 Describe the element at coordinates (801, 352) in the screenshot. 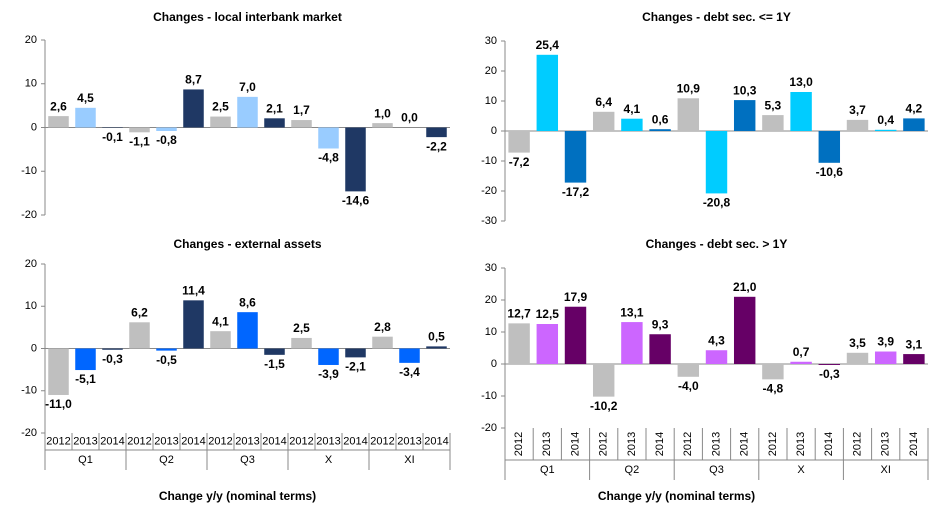

I see `value-label: 0,7` at that location.